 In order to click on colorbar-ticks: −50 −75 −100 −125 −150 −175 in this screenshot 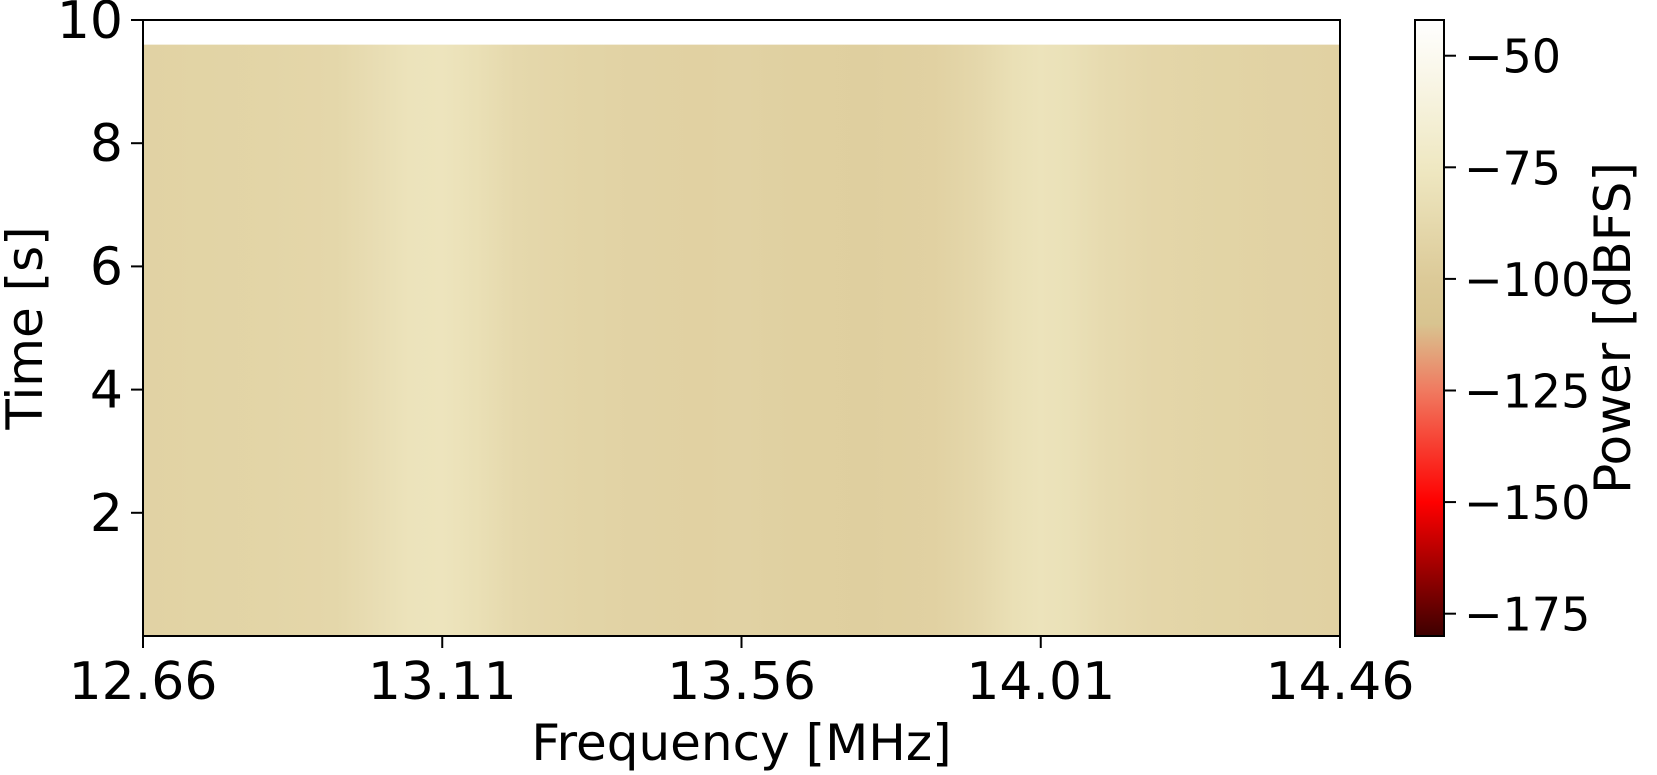, I will do `click(1517, 336)`.